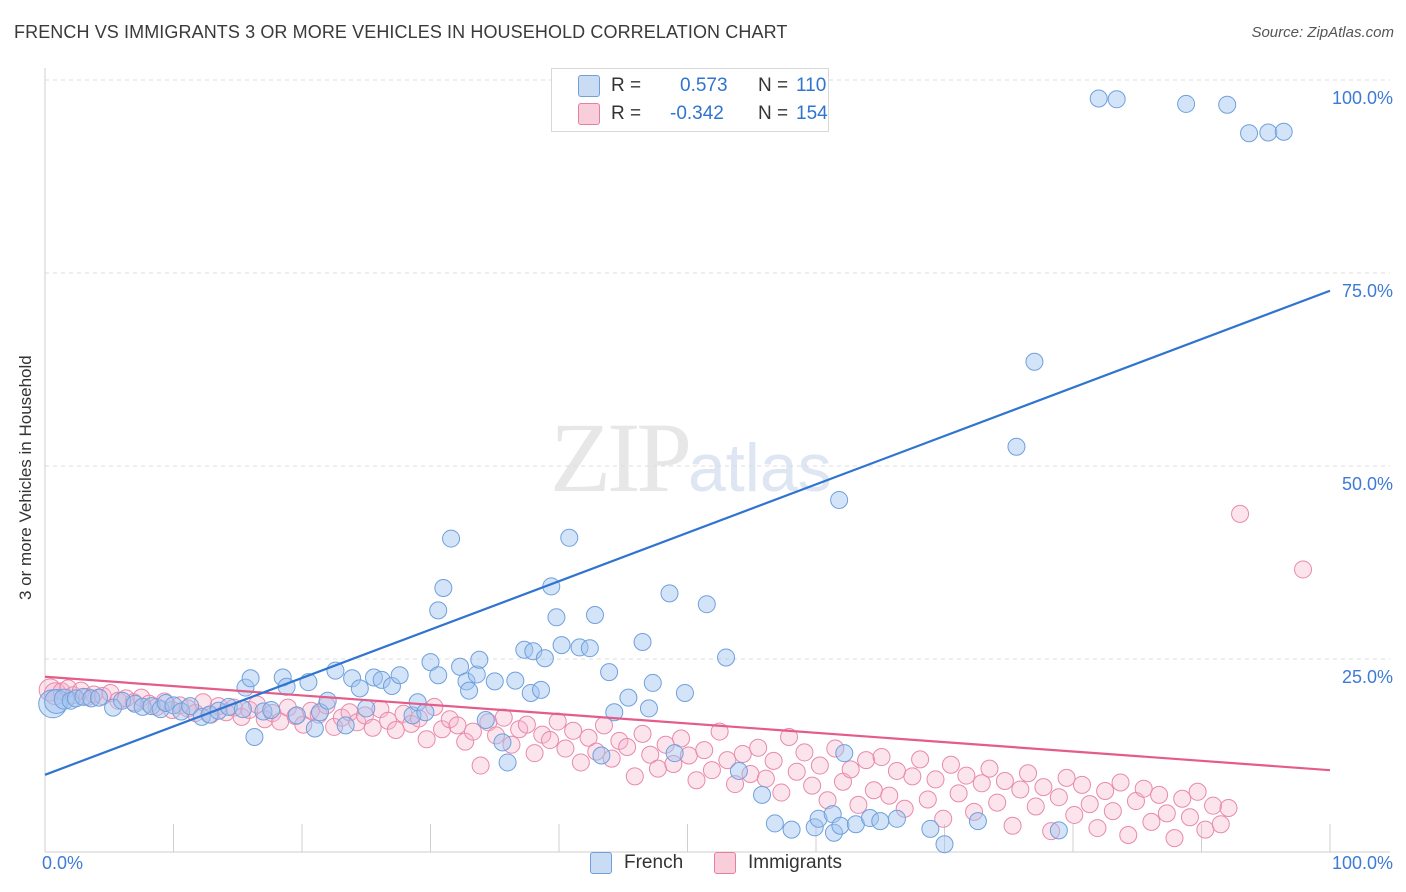  Describe the element at coordinates (690, 100) in the screenshot. I see `correlation-legend: R = 0.573 N = 110 R = -0.342 N = 154` at that location.